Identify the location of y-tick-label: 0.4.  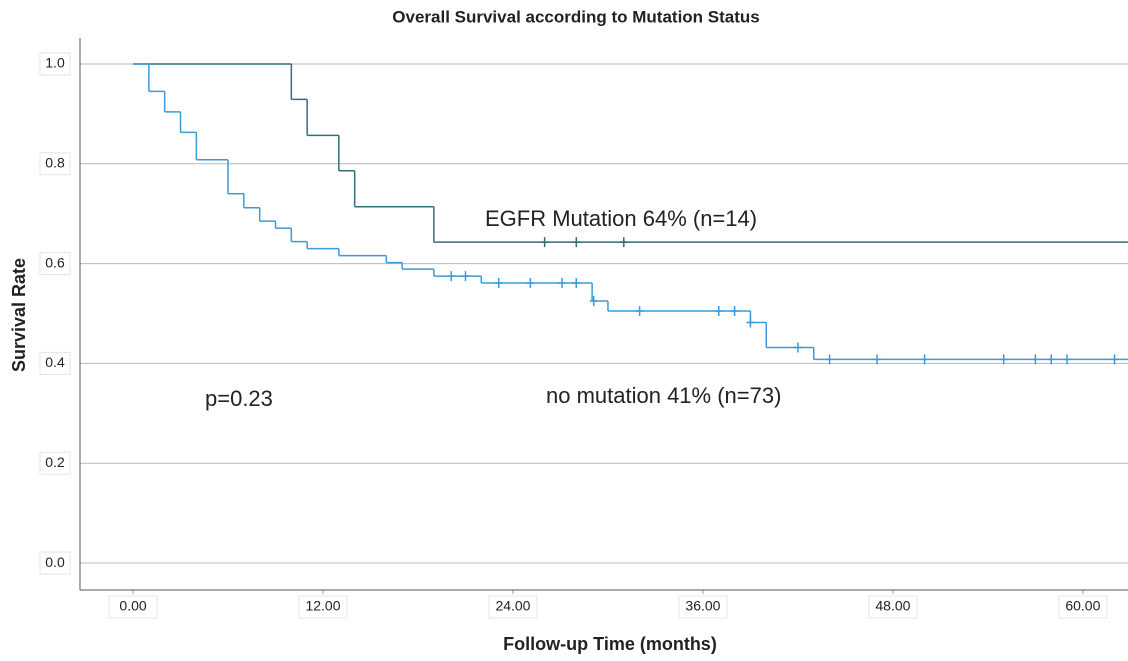
(55, 362).